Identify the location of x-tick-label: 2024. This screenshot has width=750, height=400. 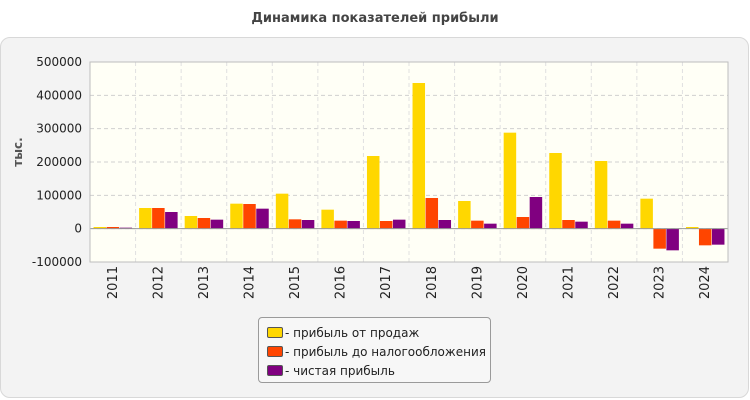
(705, 282).